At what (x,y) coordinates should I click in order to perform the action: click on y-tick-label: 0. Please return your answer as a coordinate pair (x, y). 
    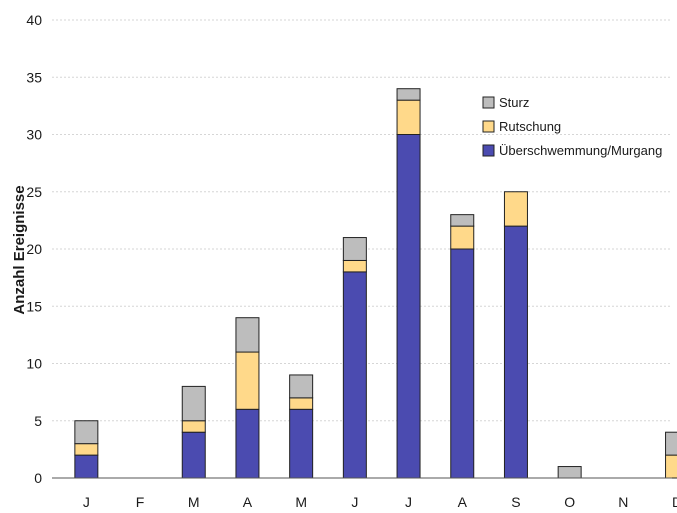
    Looking at the image, I should click on (38, 478).